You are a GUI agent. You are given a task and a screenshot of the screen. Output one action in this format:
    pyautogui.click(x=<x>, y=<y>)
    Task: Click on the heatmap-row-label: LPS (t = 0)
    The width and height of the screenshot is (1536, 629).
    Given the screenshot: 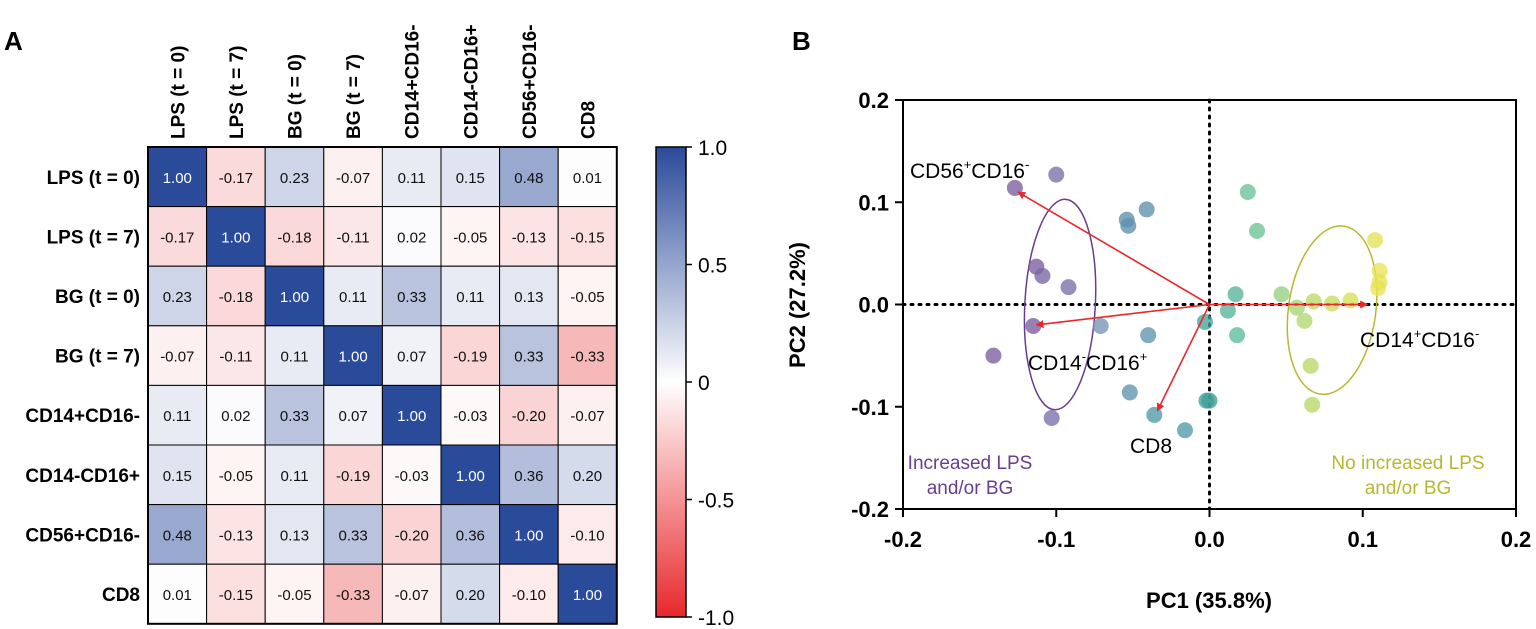 What is the action you would take?
    pyautogui.click(x=93, y=178)
    